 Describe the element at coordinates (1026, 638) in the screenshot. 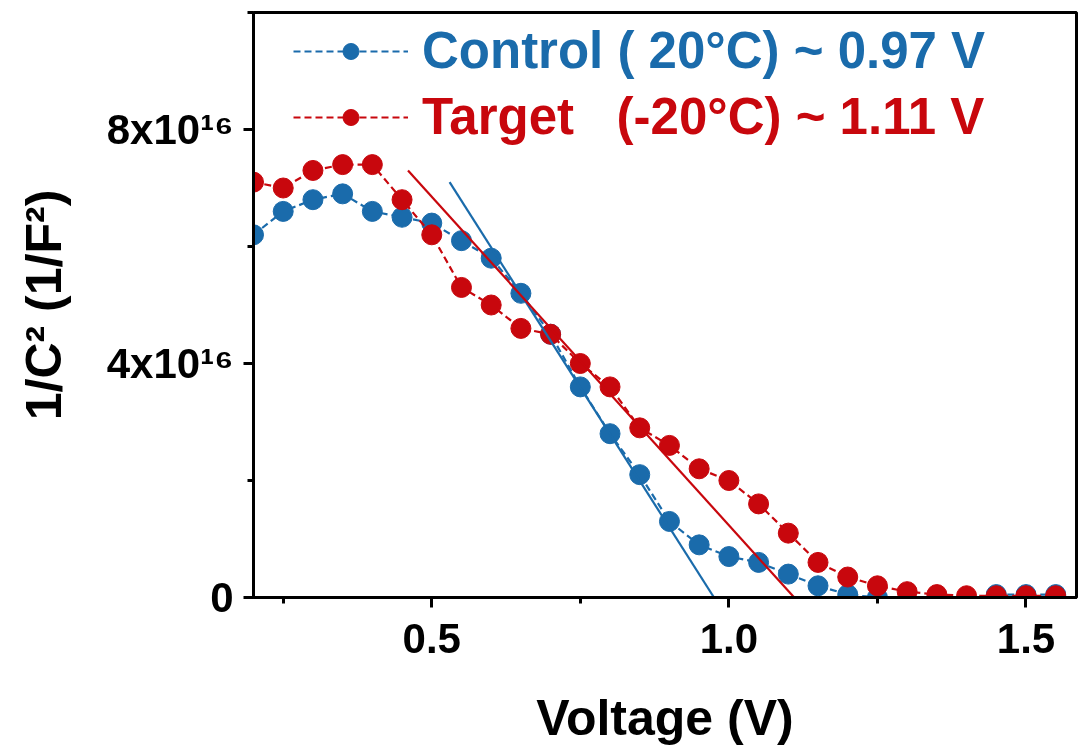

I see `x-tick-label: 1.5` at that location.